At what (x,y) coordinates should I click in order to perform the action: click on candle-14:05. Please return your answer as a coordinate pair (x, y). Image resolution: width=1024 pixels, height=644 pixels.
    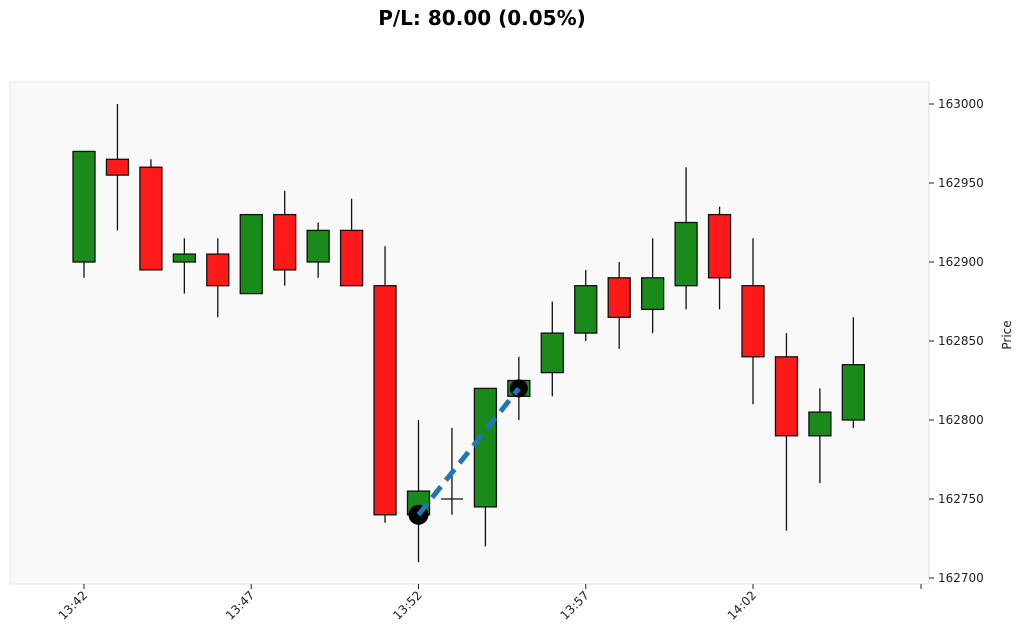
    Looking at the image, I should click on (853, 372).